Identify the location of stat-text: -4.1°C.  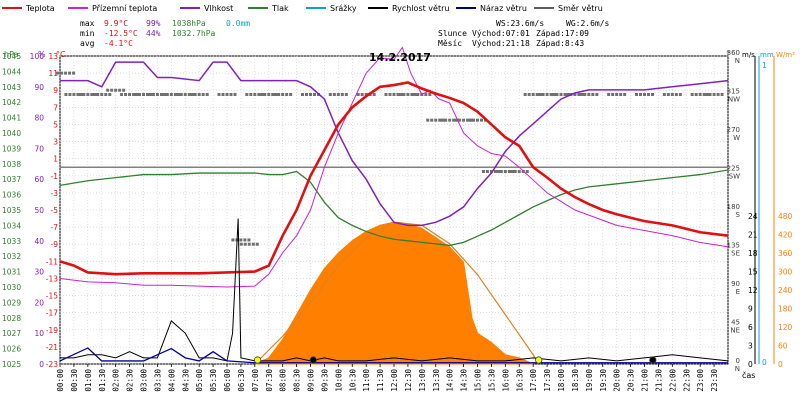
(118, 43).